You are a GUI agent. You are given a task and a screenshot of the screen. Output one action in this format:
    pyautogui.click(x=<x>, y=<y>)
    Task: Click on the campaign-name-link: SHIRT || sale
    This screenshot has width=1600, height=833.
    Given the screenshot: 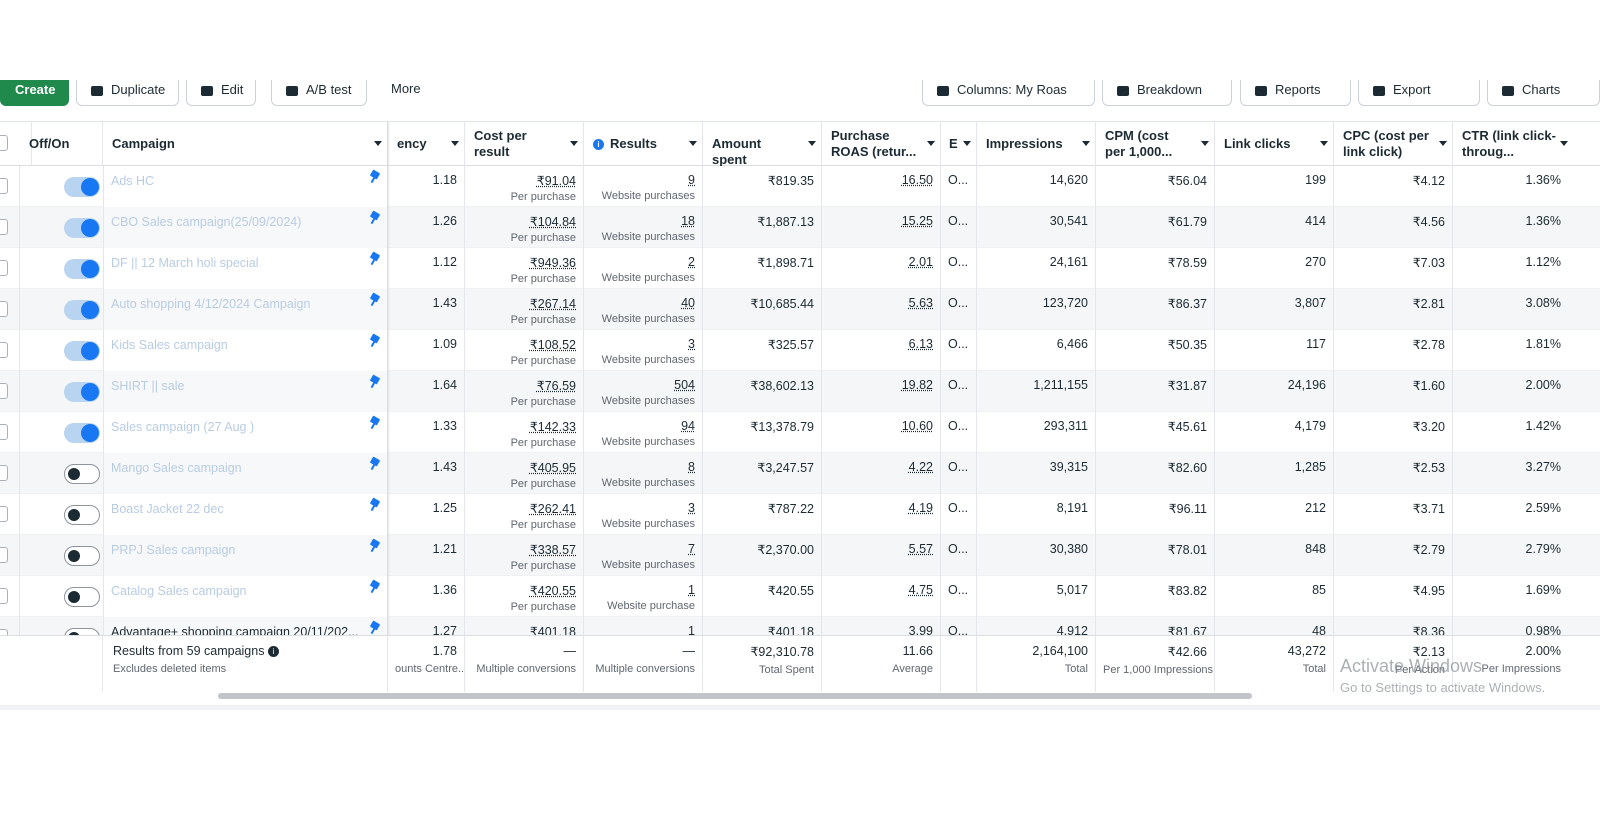 What is the action you would take?
    pyautogui.click(x=148, y=386)
    